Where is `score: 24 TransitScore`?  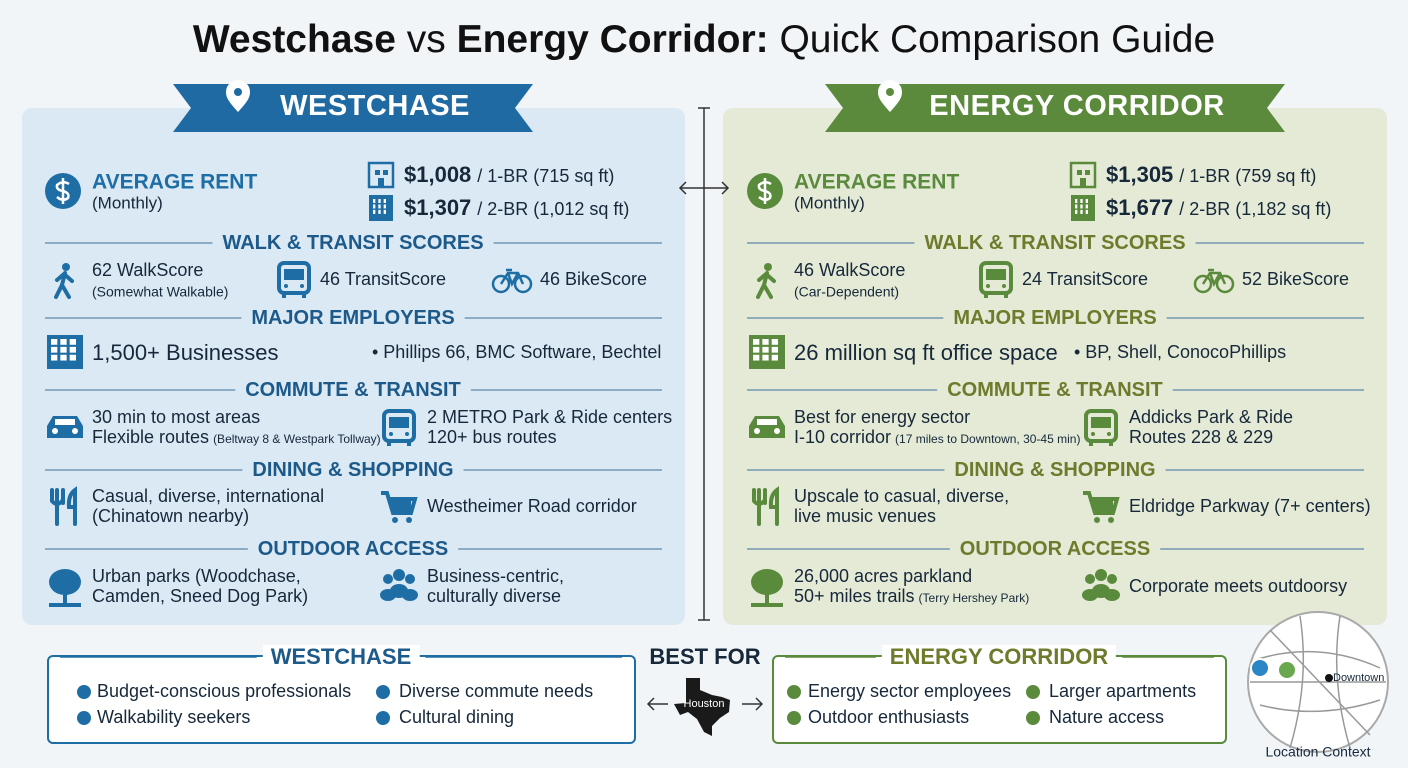
score: 24 TransitScore is located at coordinates (1085, 279).